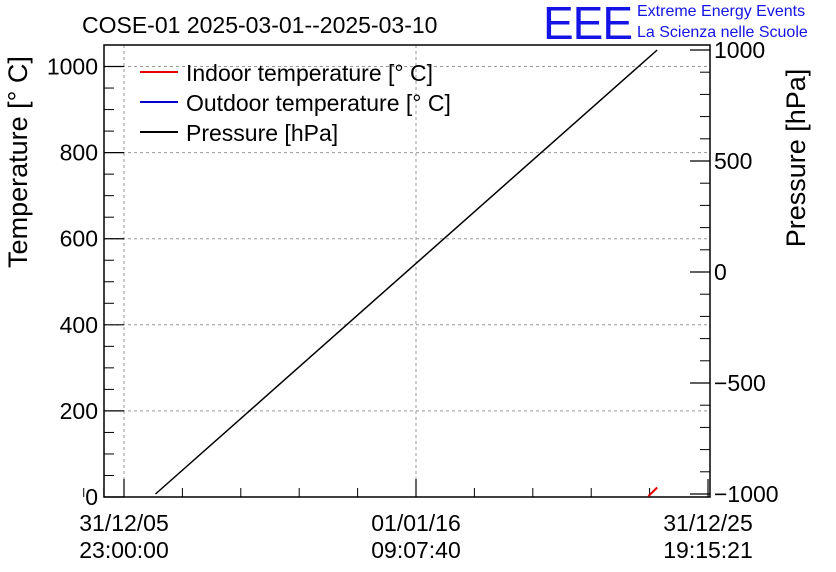  What do you see at coordinates (79, 325) in the screenshot?
I see `y-tick-label: 400` at bounding box center [79, 325].